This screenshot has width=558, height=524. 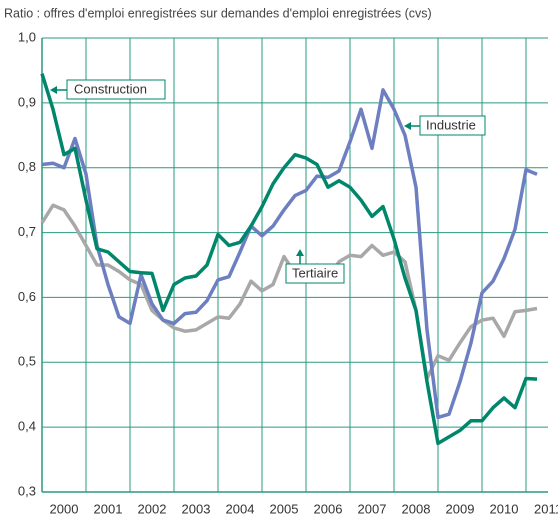 I want to click on x-tick-label: 2008, so click(x=416, y=508).